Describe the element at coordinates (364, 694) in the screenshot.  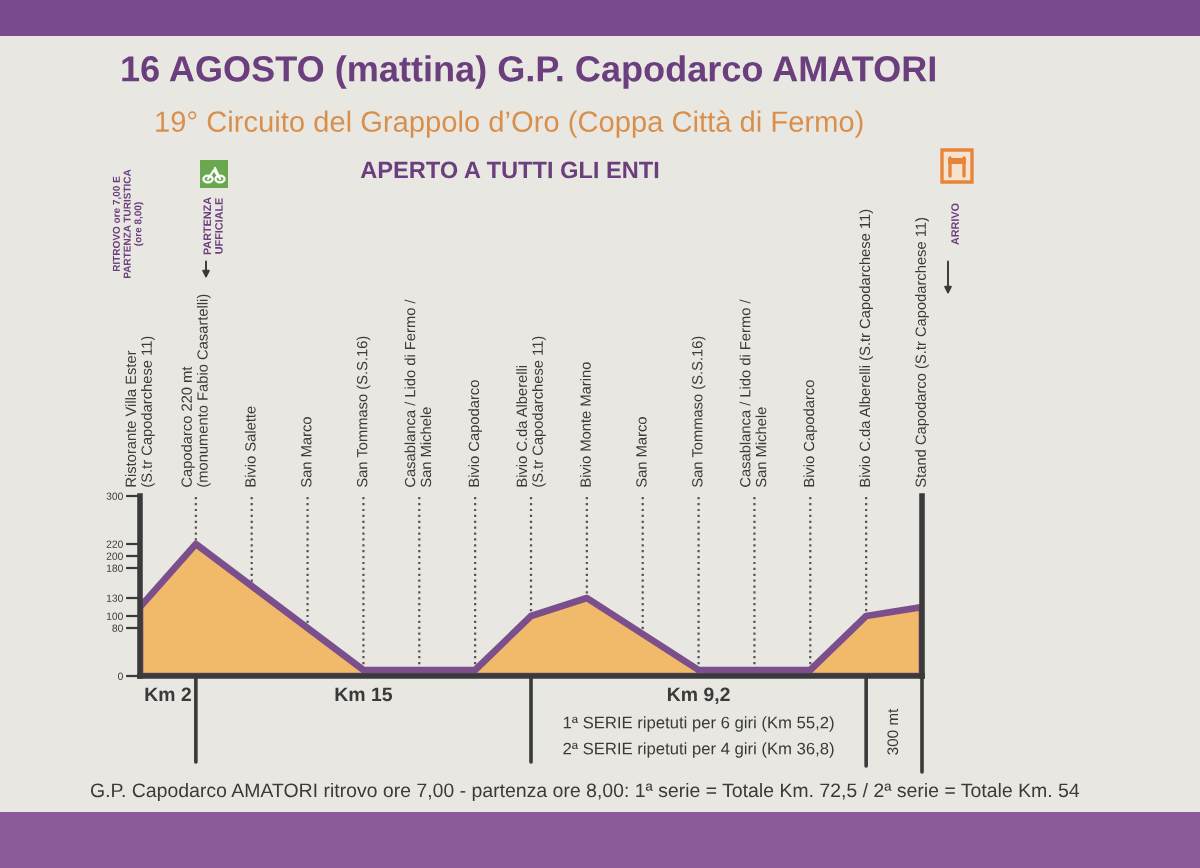
I see `text: Km 15` at that location.